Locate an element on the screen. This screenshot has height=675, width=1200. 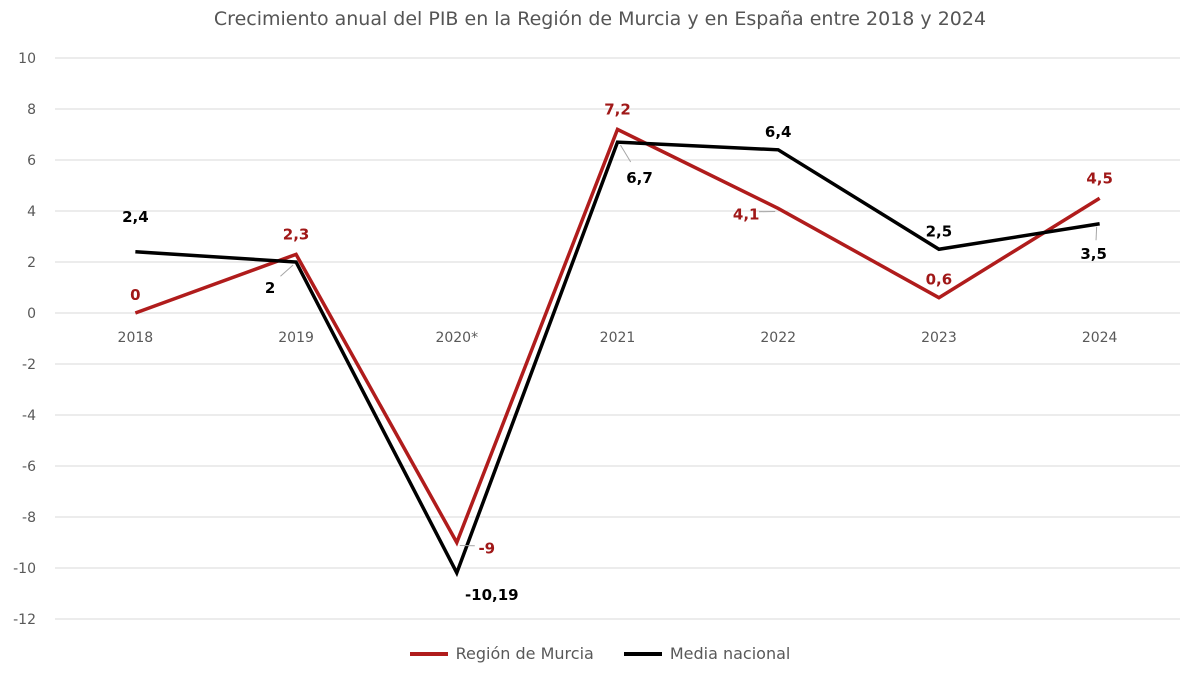
x-tick-label: 2021 is located at coordinates (618, 338).